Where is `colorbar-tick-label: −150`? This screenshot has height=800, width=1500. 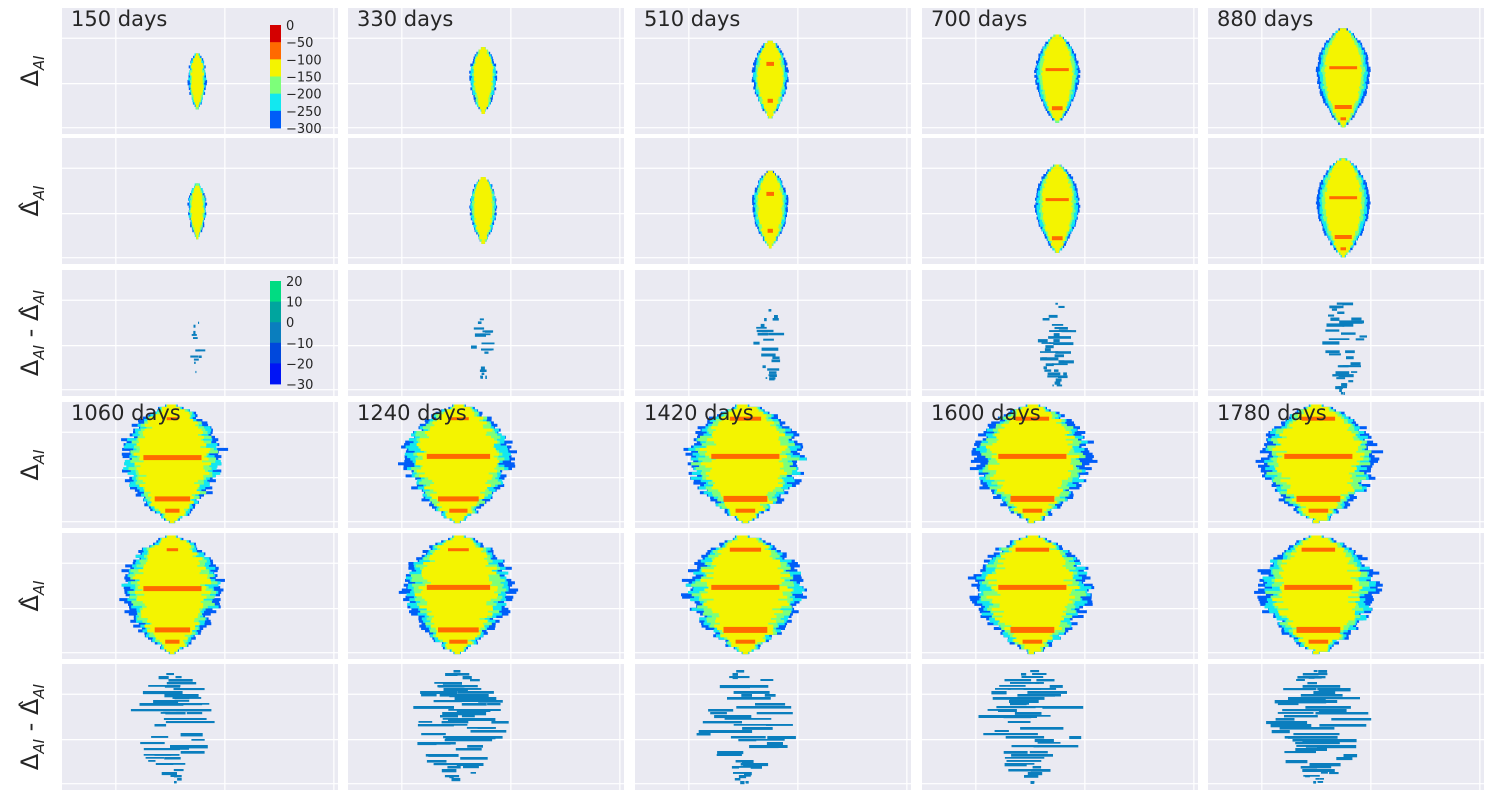
colorbar-tick-label: −150 is located at coordinates (304, 78).